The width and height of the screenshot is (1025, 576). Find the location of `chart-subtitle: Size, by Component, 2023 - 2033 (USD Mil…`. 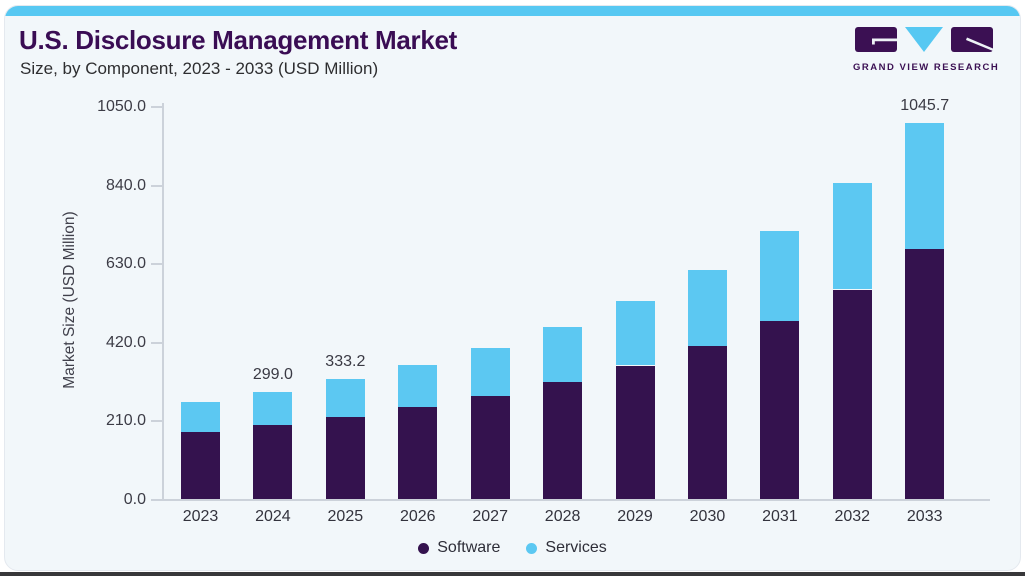

chart-subtitle: Size, by Component, 2023 - 2033 (USD Mil… is located at coordinates (199, 68).